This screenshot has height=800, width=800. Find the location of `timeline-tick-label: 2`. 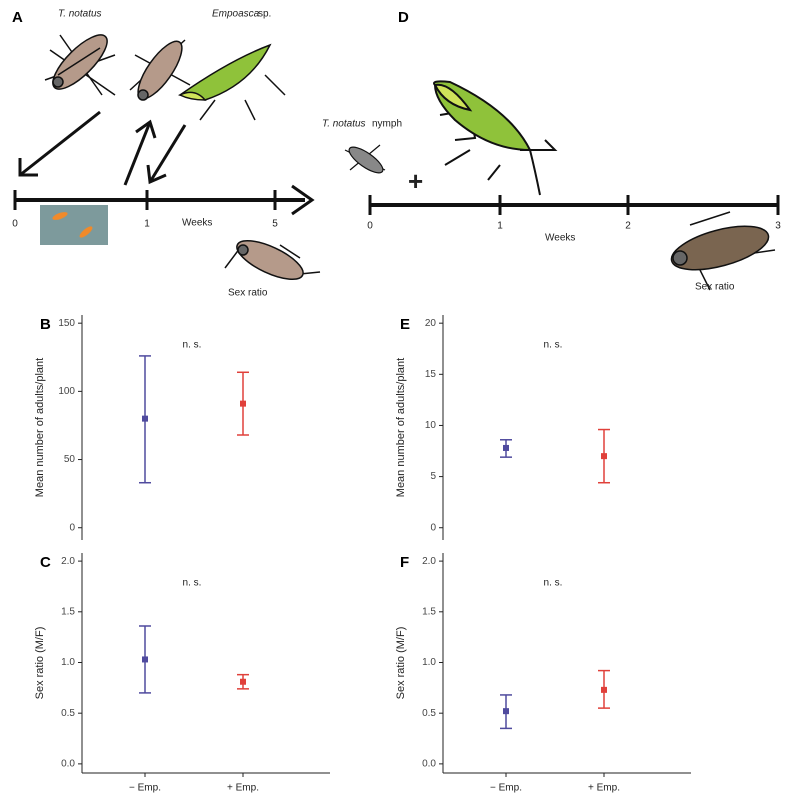

timeline-tick-label: 2 is located at coordinates (628, 226).